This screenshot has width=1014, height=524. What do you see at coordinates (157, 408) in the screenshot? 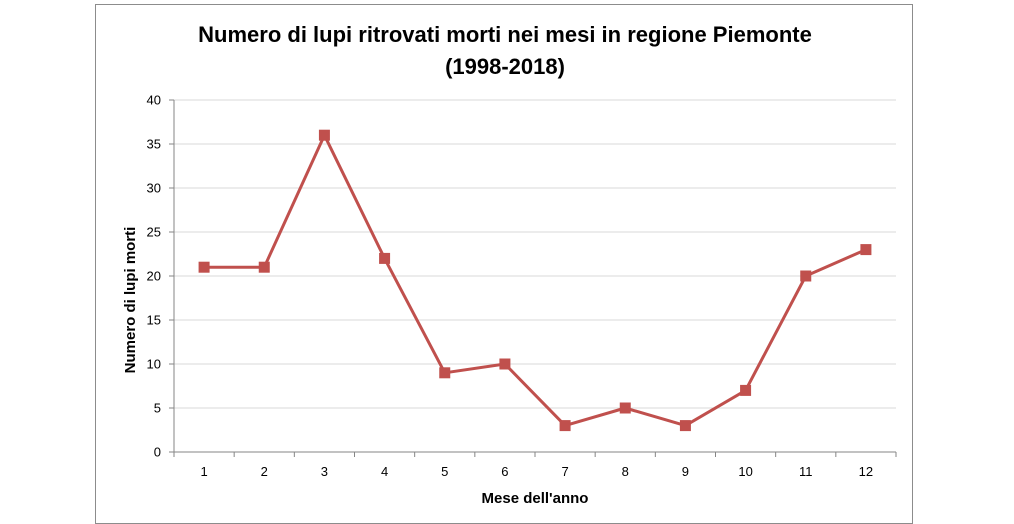
I see `y-tick-label: 5` at bounding box center [157, 408].